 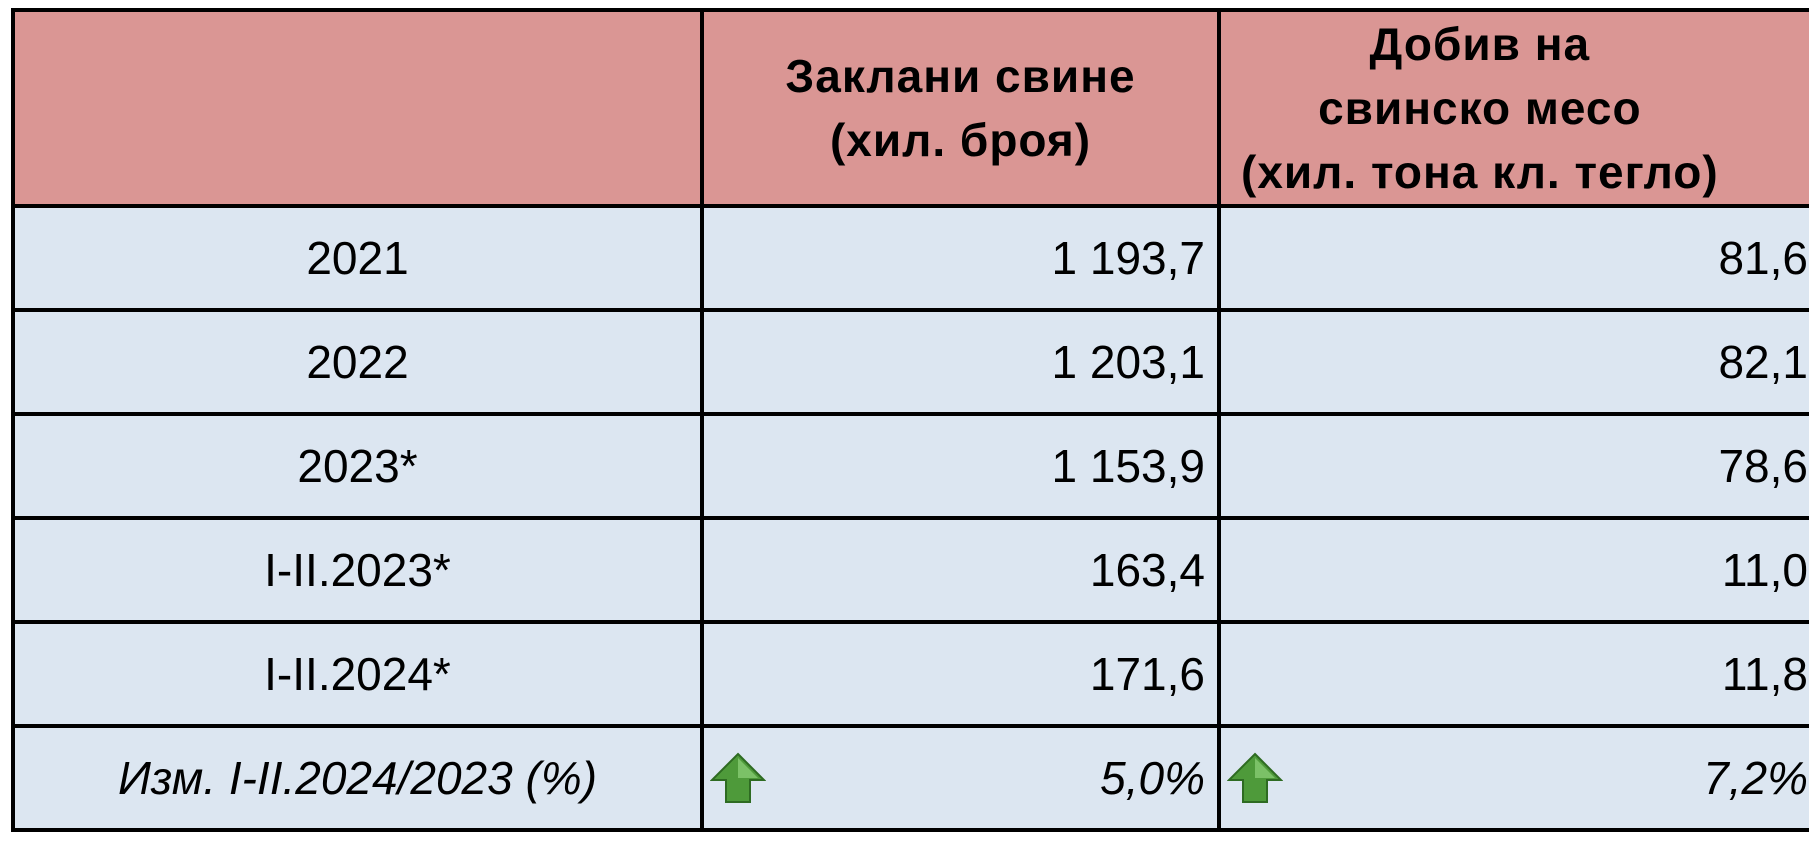 What do you see at coordinates (960, 466) in the screenshot?
I see `value-cell: 1 153,9` at bounding box center [960, 466].